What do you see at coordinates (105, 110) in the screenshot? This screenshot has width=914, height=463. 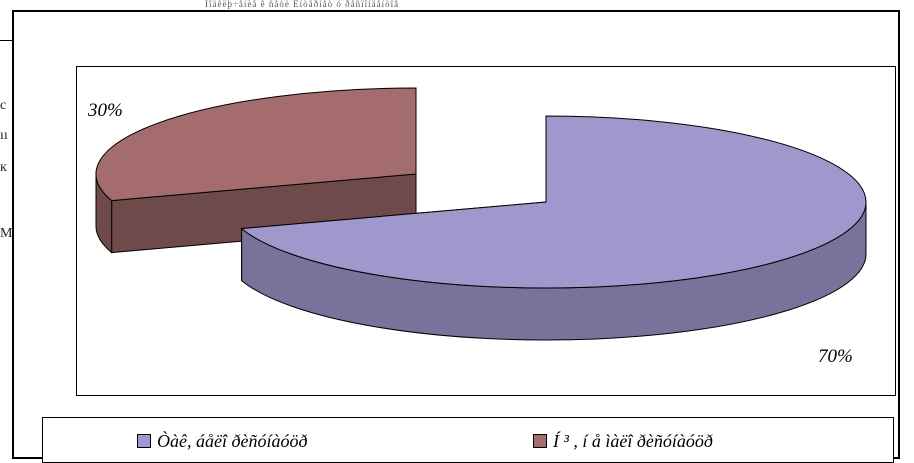 I see `pie-data-label: 30%` at bounding box center [105, 110].